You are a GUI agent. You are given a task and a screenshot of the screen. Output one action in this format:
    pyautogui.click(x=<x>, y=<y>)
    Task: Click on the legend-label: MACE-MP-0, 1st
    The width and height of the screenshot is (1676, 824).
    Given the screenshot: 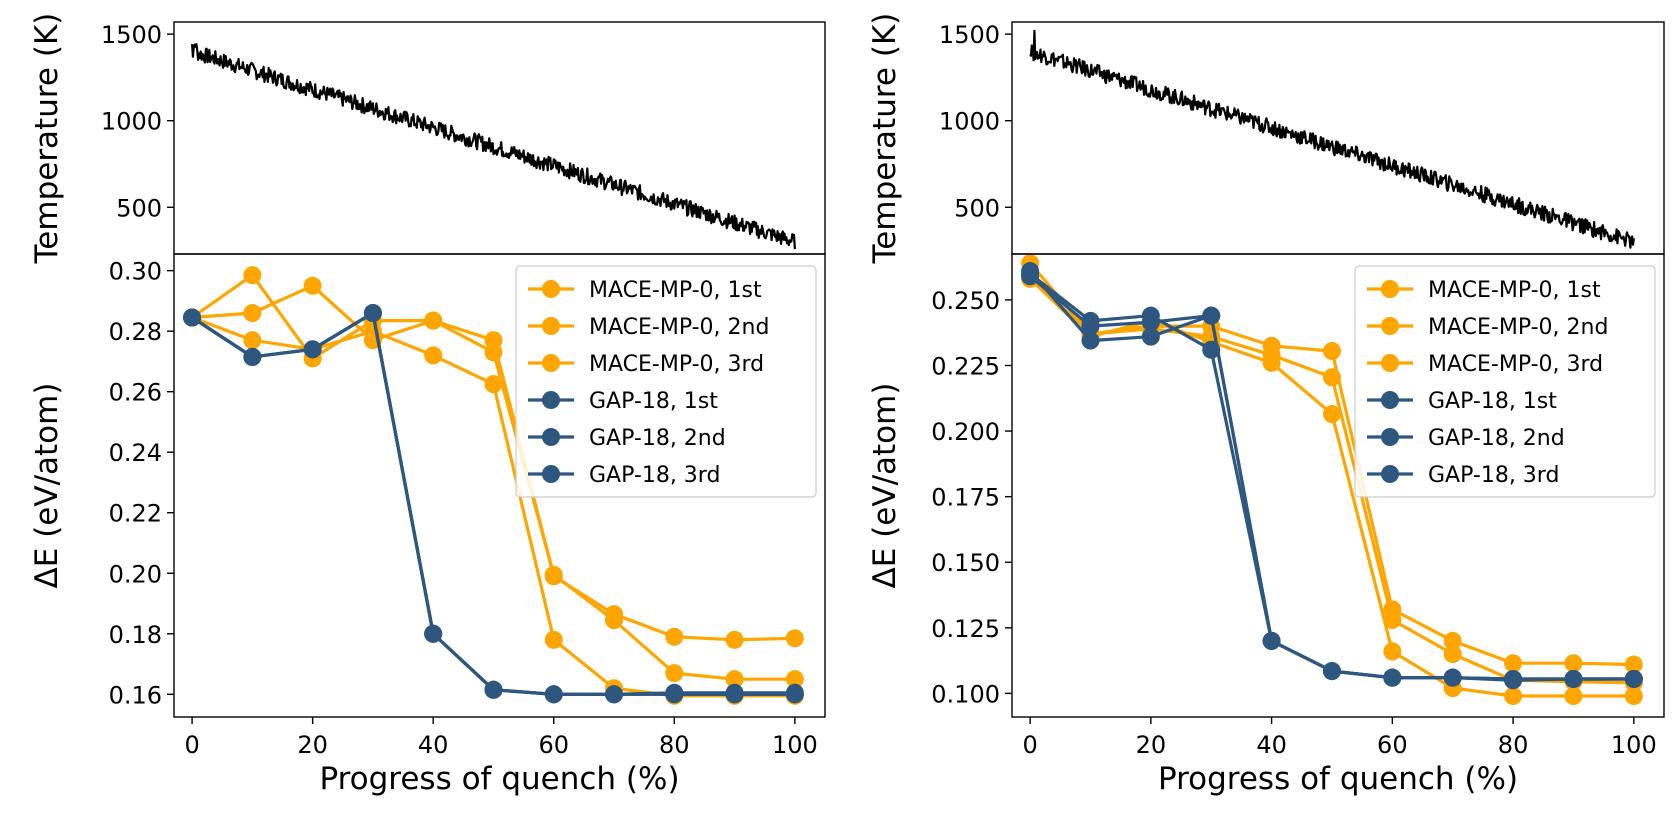 What is the action you would take?
    pyautogui.click(x=675, y=290)
    